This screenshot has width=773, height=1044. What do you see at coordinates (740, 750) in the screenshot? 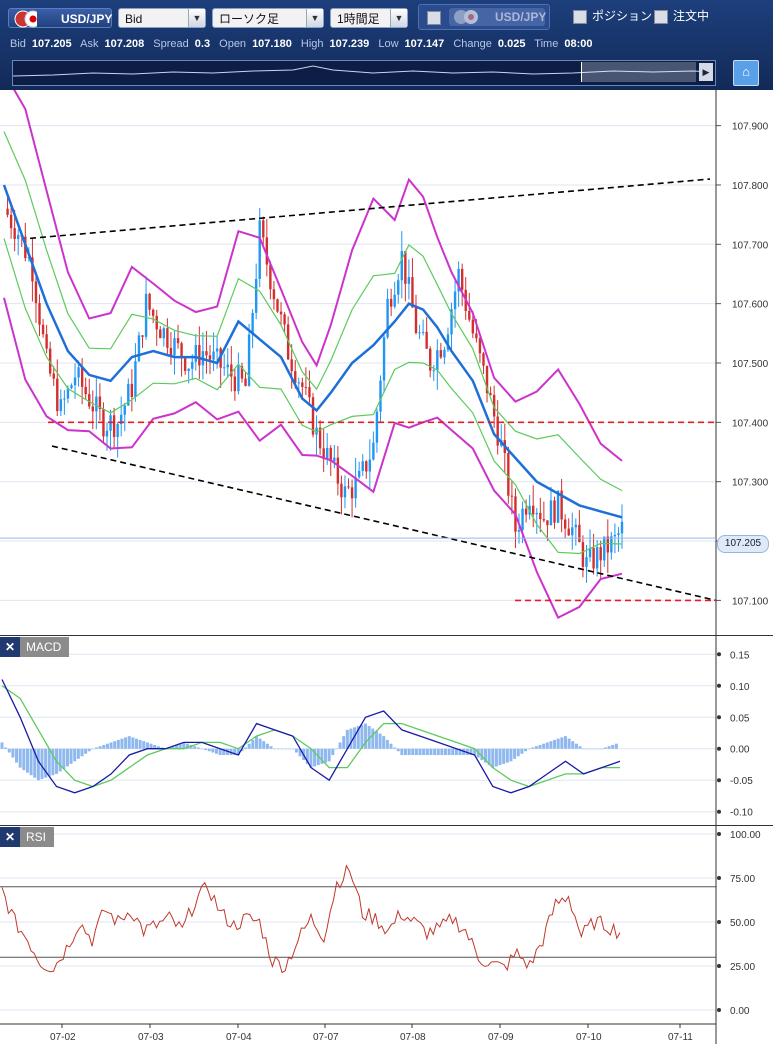
I see `y-tick-label: 0.00` at bounding box center [740, 750].